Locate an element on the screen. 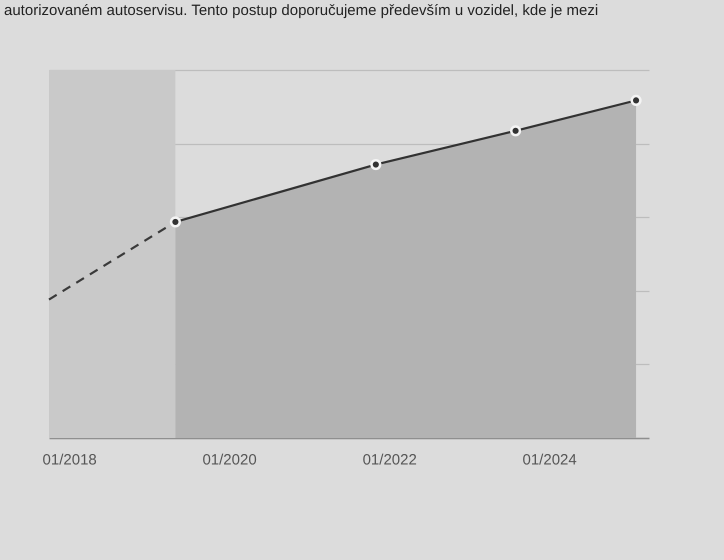  point is located at coordinates (175, 222).